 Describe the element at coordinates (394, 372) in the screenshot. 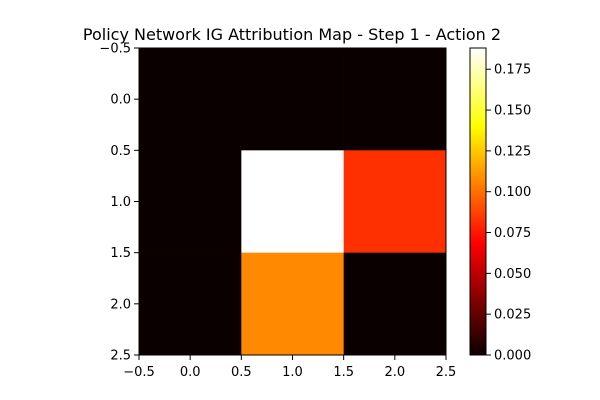

I see `x-tick-label: 2.0` at that location.